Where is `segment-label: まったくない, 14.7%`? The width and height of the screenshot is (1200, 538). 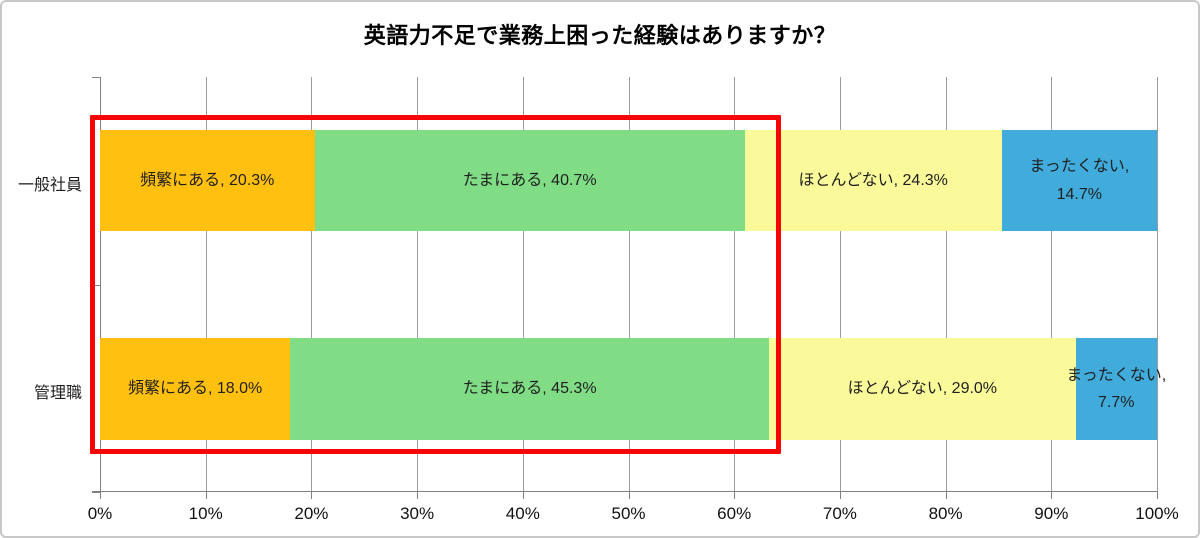 segment-label: まったくない, 14.7% is located at coordinates (1079, 180).